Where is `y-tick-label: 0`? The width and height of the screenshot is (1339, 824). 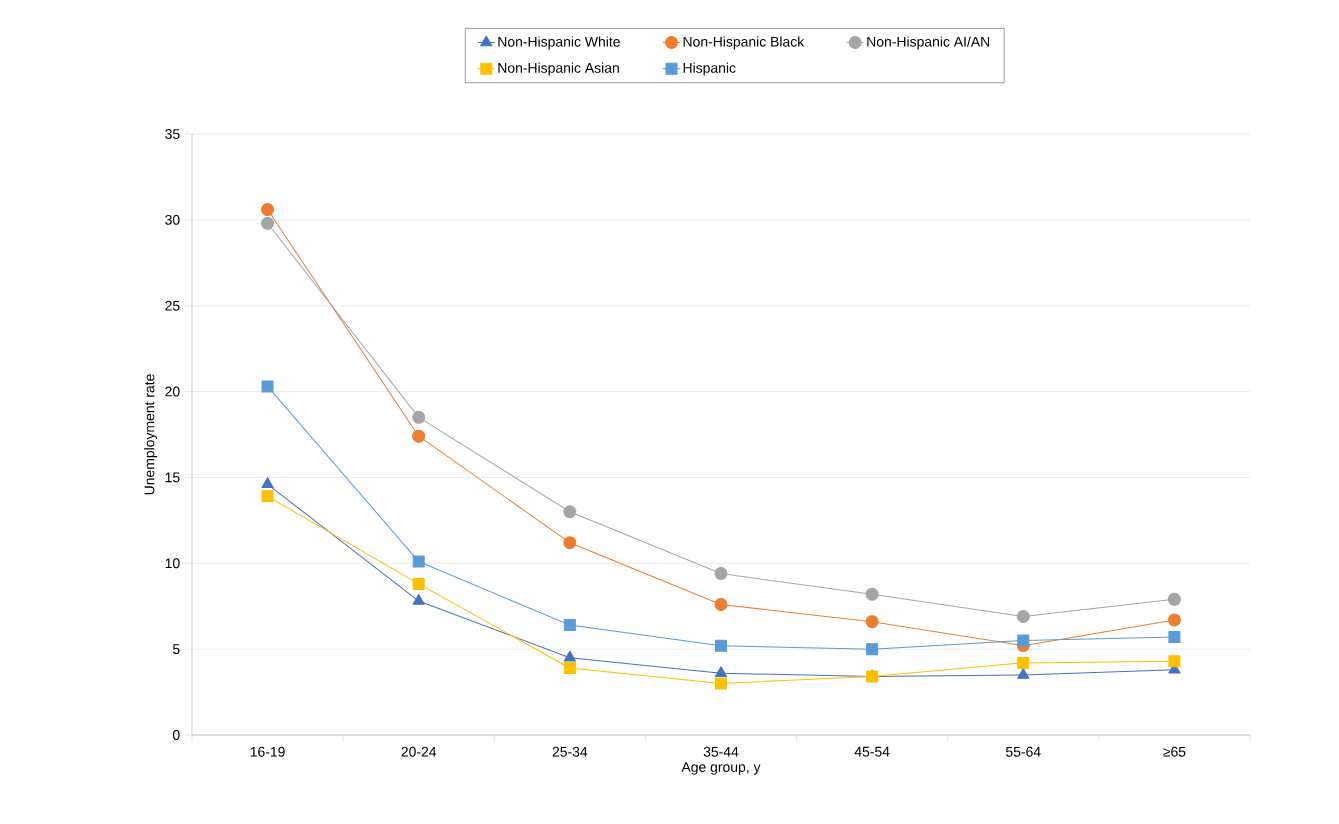
y-tick-label: 0 is located at coordinates (176, 735).